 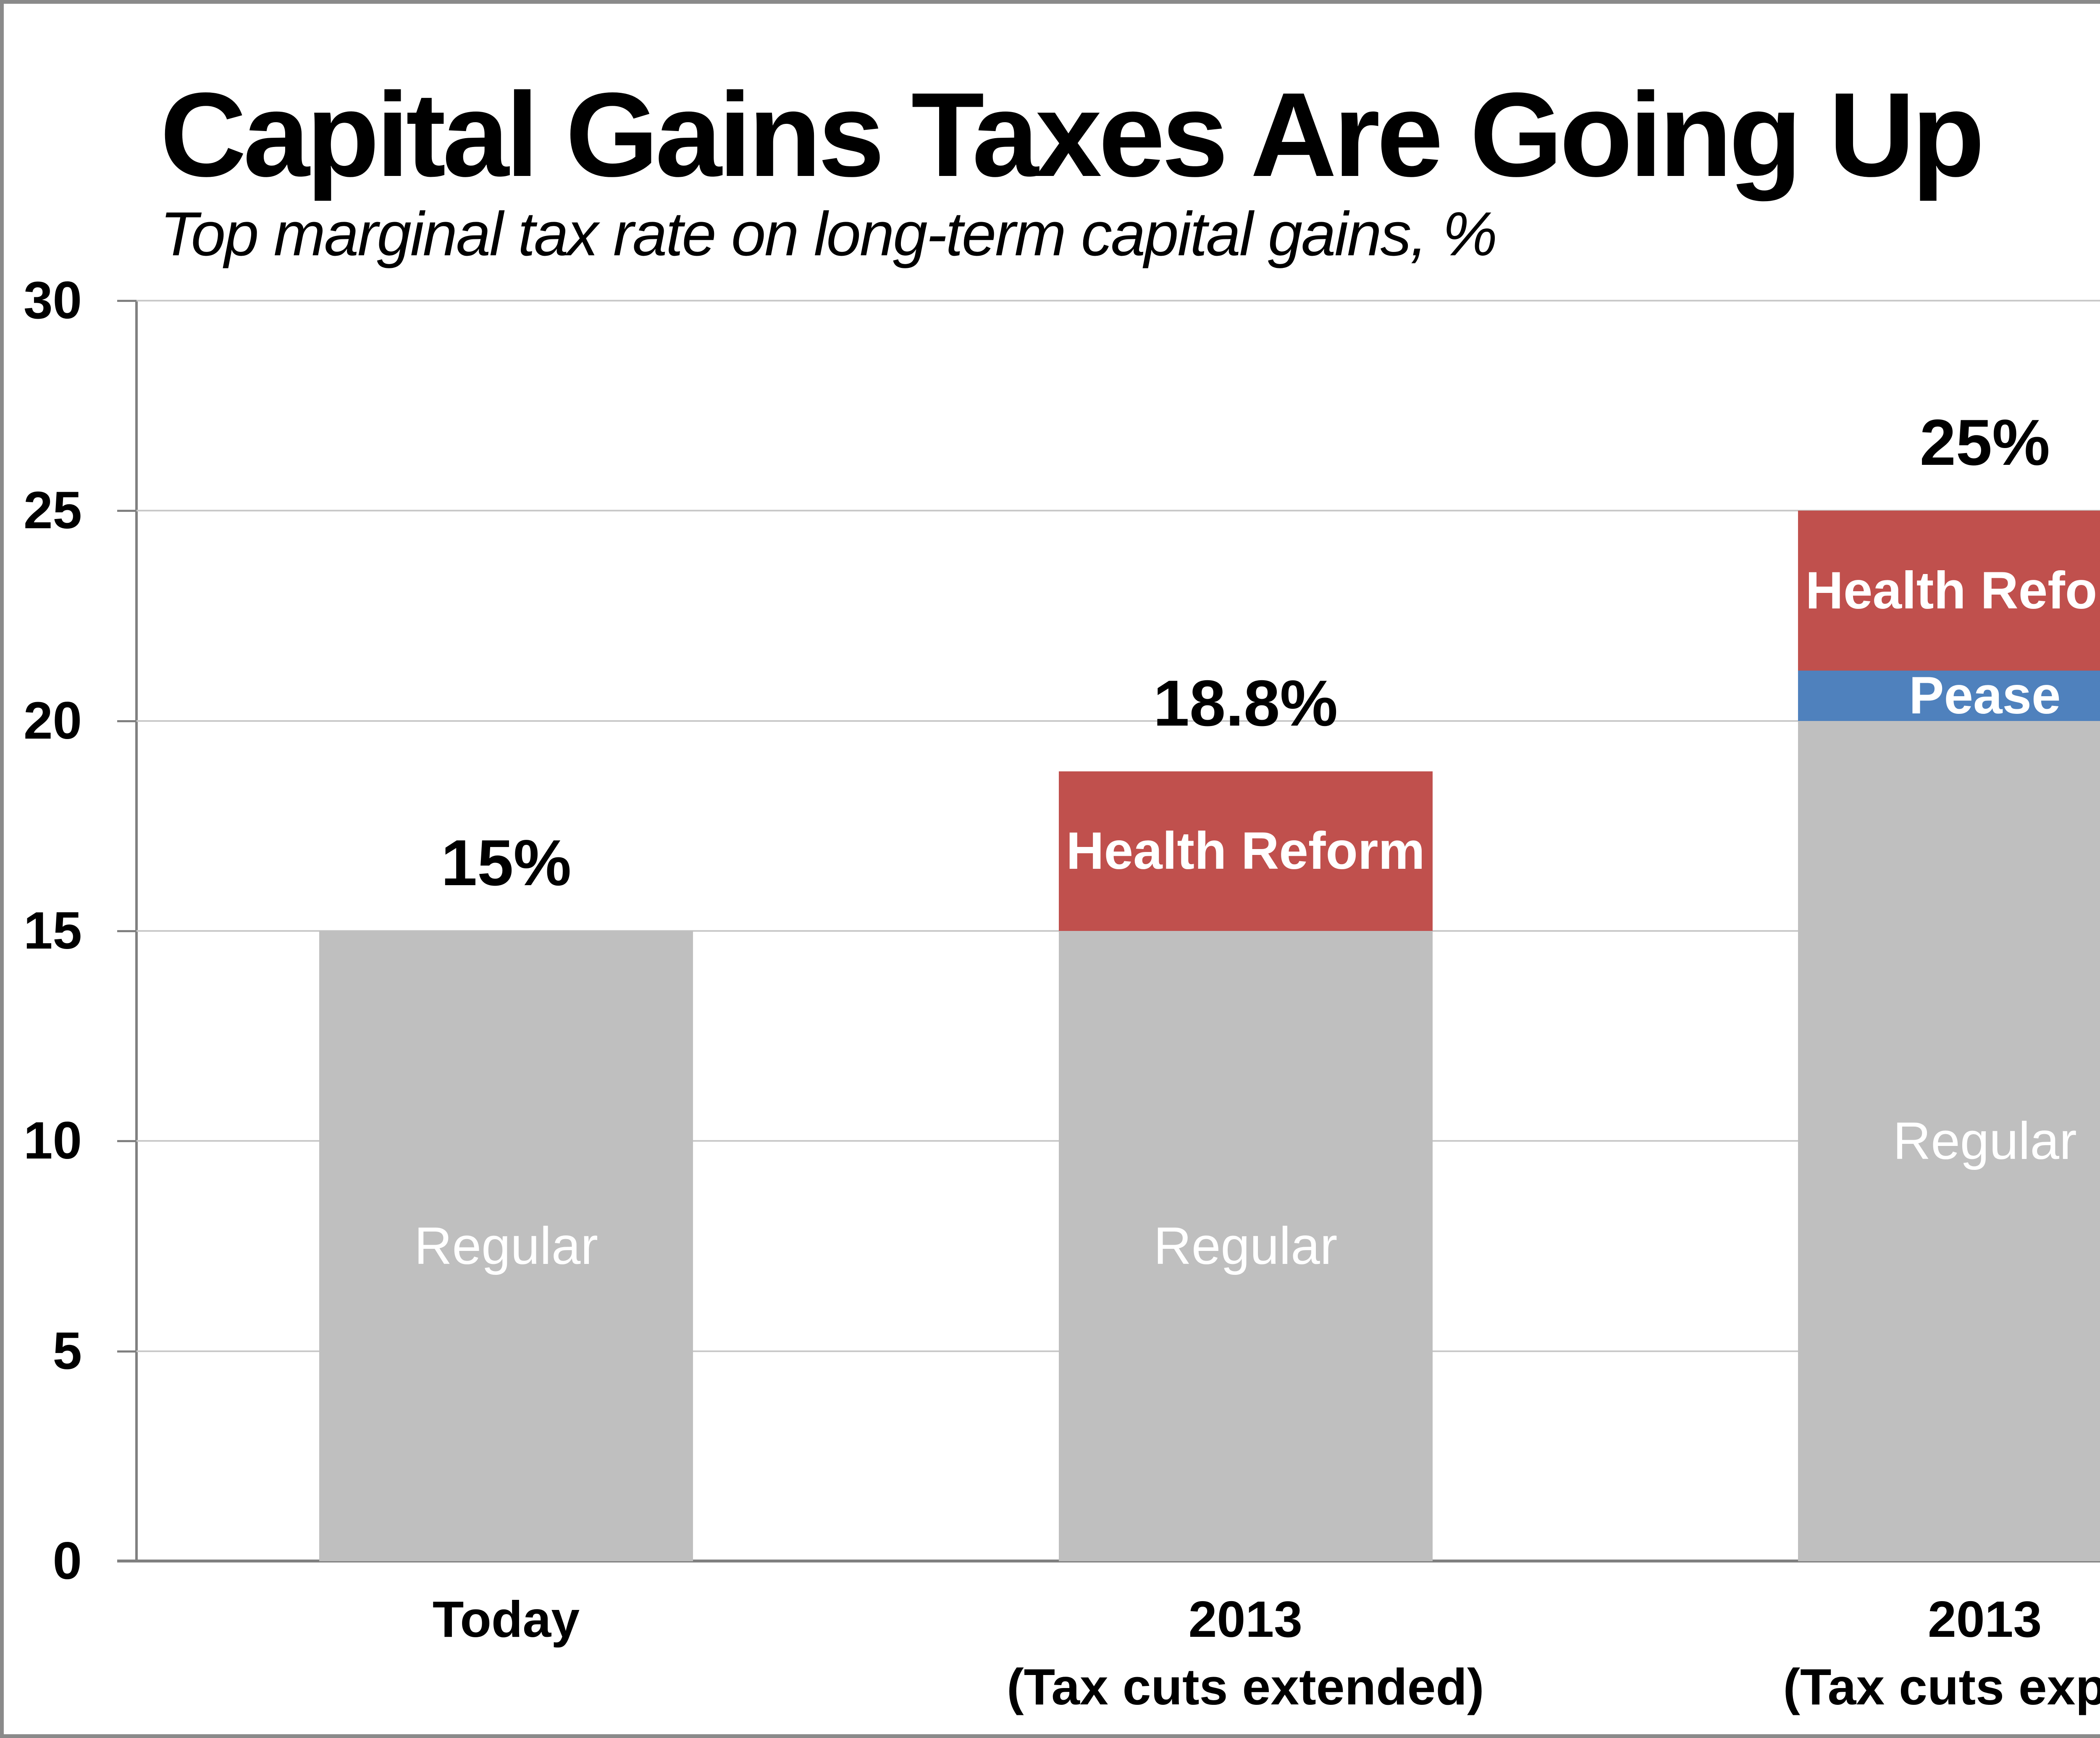 What do you see at coordinates (1984, 442) in the screenshot?
I see `total-label-2013-tax-cuts-expire: 25%` at bounding box center [1984, 442].